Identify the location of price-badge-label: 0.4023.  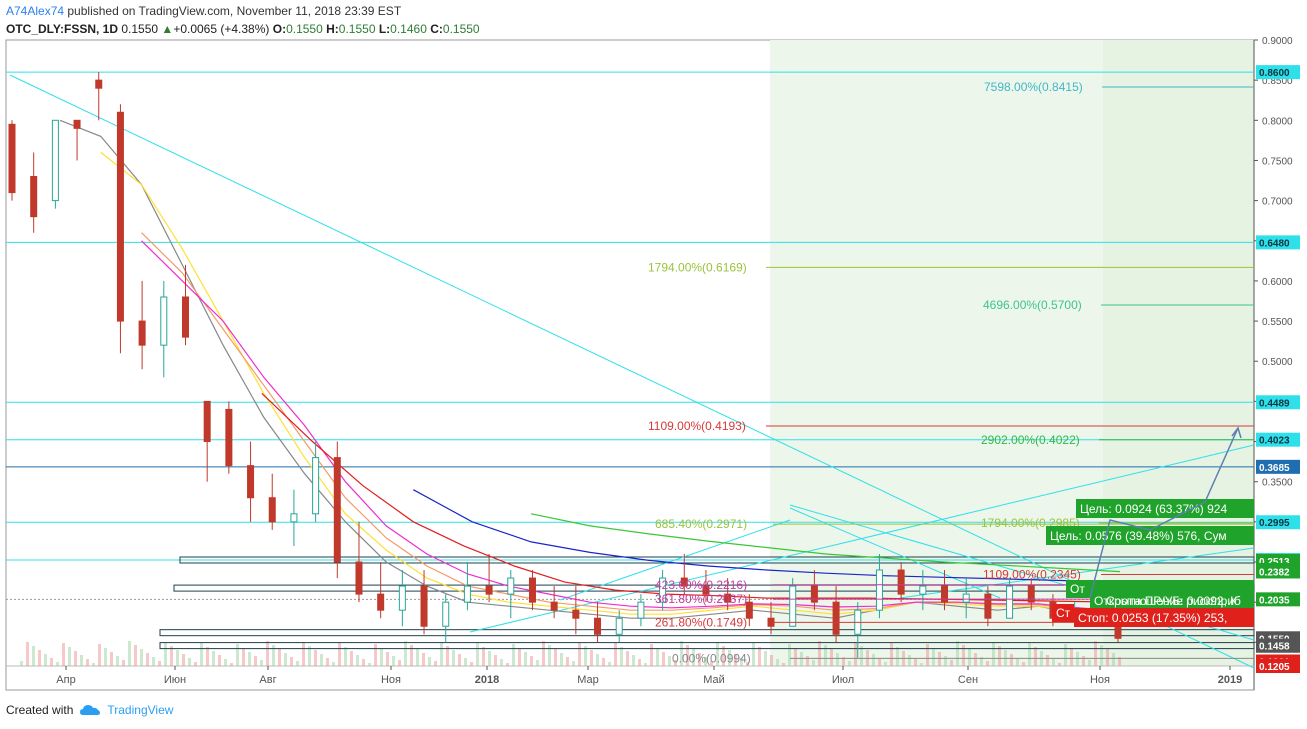
(1274, 441).